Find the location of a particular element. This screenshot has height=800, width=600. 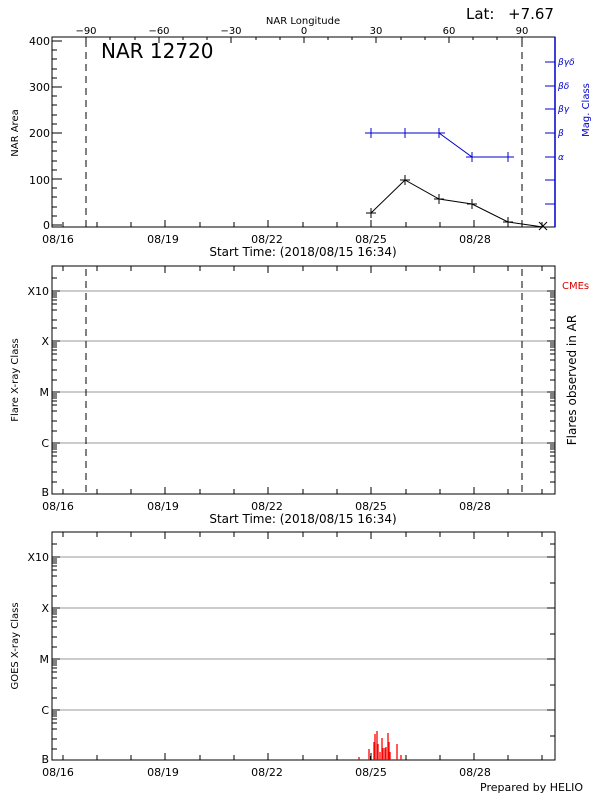

goes-class-y-label: GOES X-ray Class is located at coordinates (15, 645).